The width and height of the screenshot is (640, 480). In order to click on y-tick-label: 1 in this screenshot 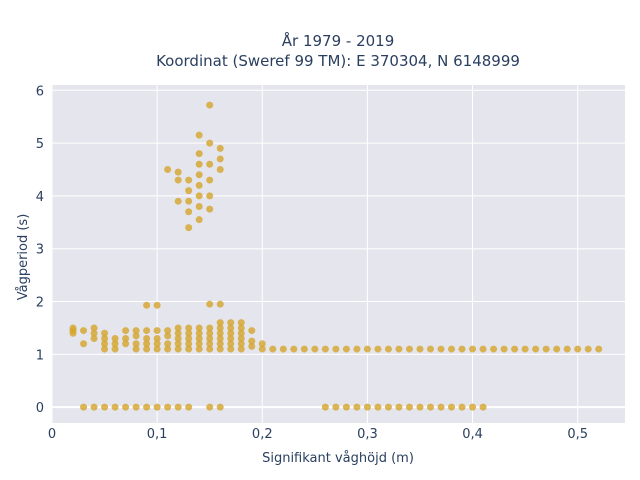, I will do `click(40, 355)`.